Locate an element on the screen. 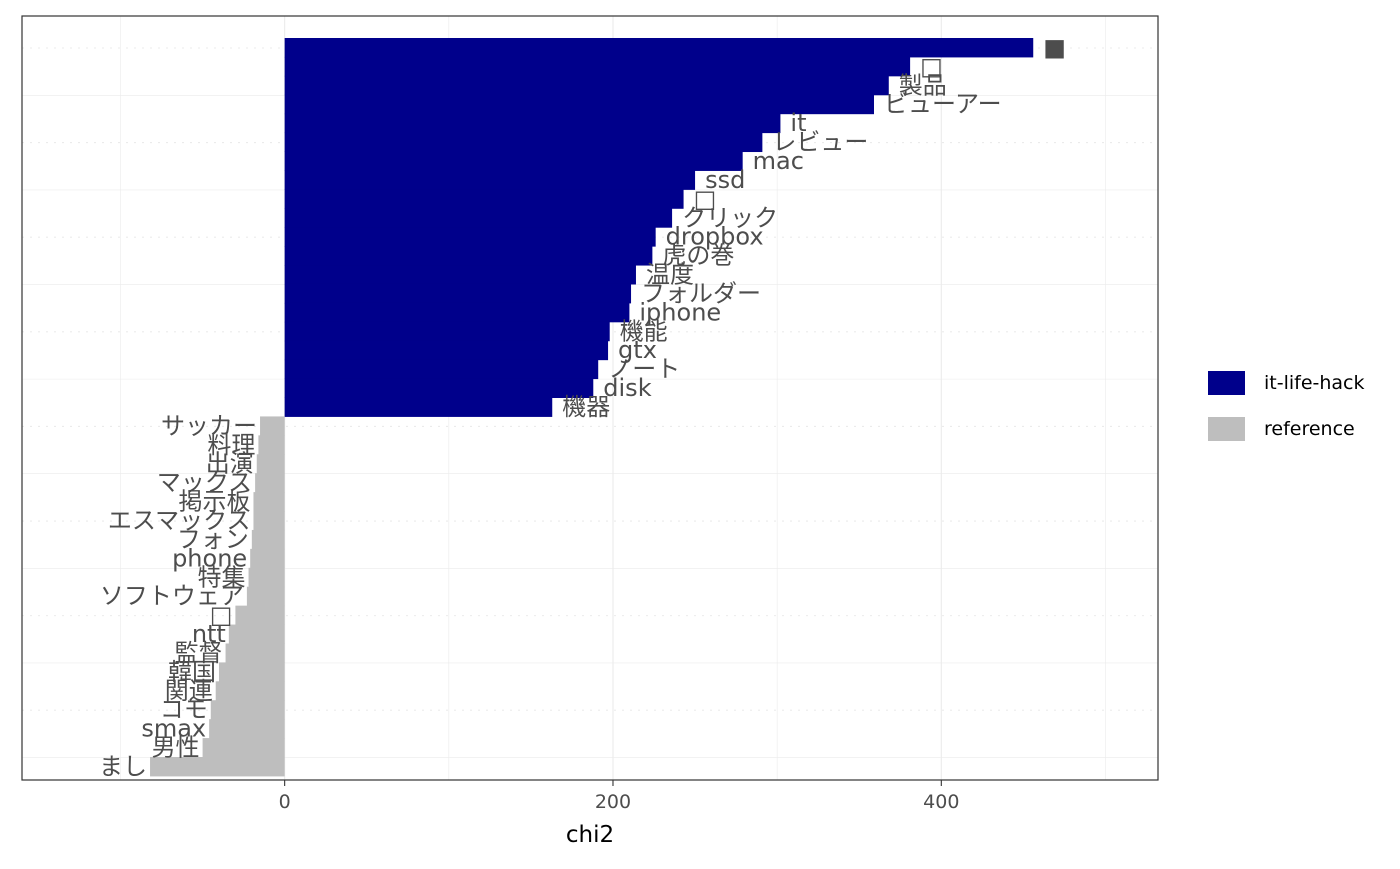 The width and height of the screenshot is (1400, 869). bar-label: エスマックス is located at coordinates (179, 520).